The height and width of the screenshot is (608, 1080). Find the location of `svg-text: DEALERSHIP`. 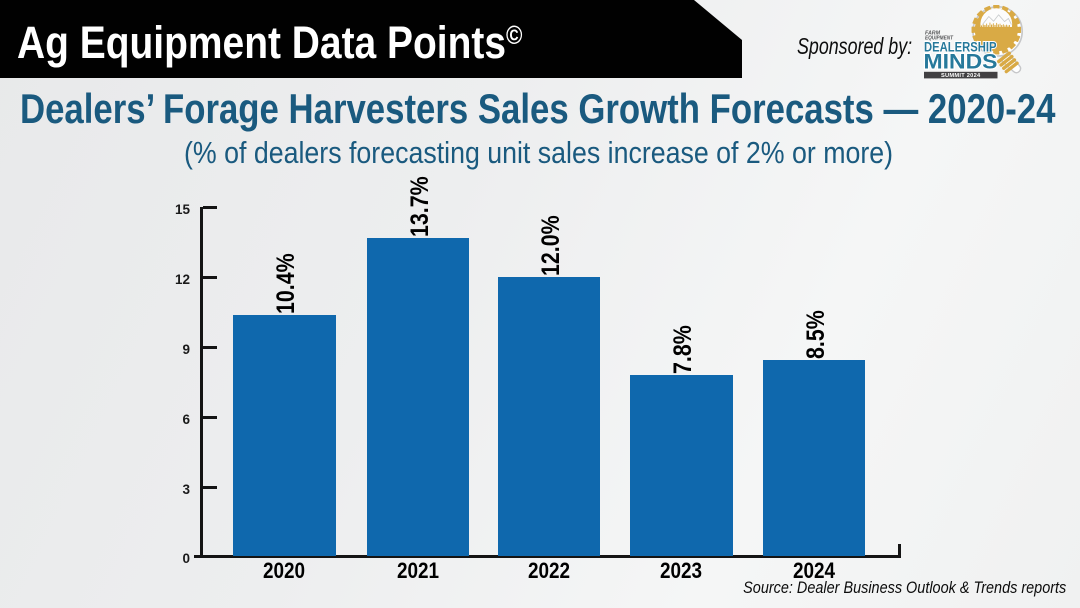

svg-text: DEALERSHIP is located at coordinates (960, 46).